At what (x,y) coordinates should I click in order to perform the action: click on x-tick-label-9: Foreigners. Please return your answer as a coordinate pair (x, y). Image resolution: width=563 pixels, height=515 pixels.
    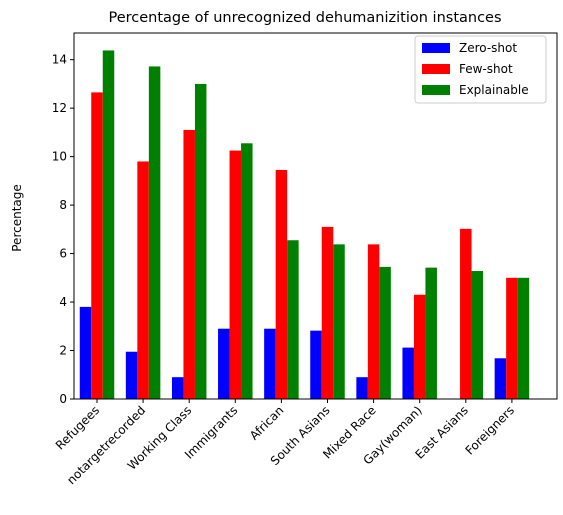
    Looking at the image, I should click on (490, 430).